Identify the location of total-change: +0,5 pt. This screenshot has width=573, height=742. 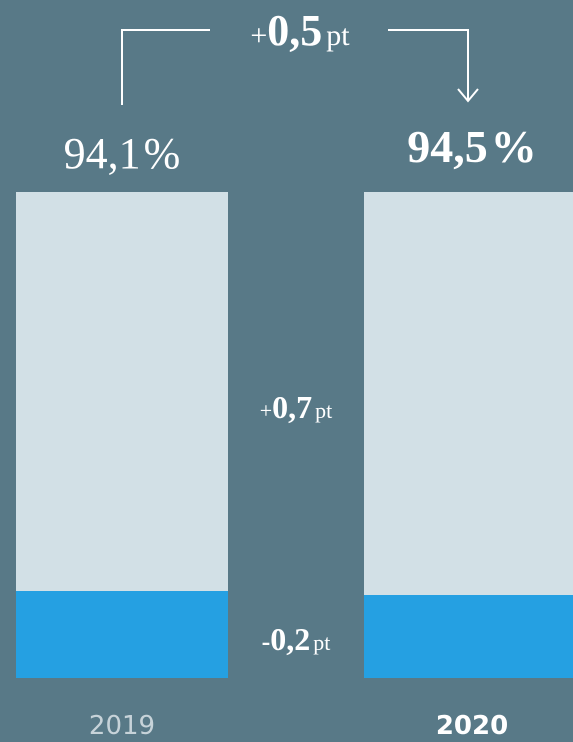
(300, 30).